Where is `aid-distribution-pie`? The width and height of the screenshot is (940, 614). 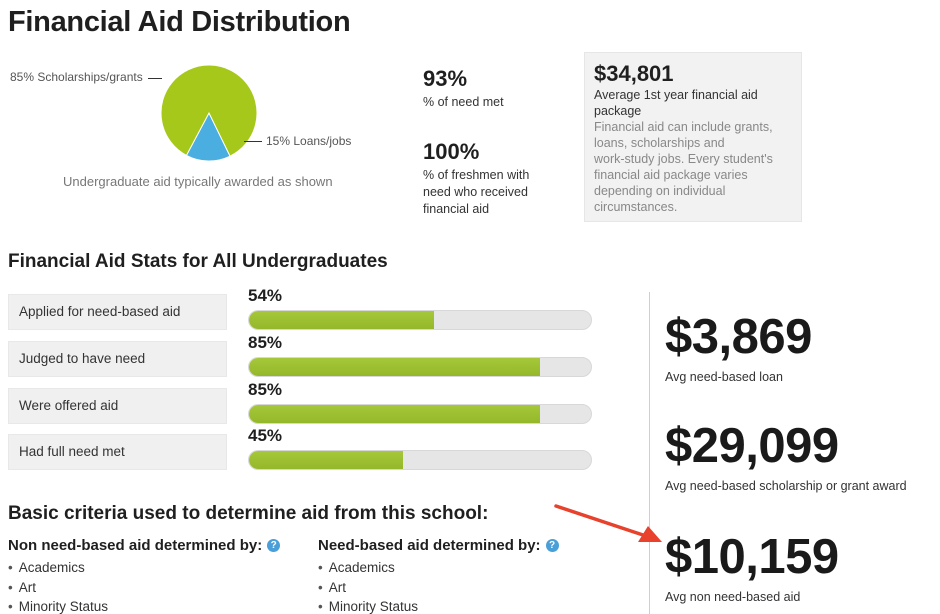
aid-distribution-pie is located at coordinates (209, 113).